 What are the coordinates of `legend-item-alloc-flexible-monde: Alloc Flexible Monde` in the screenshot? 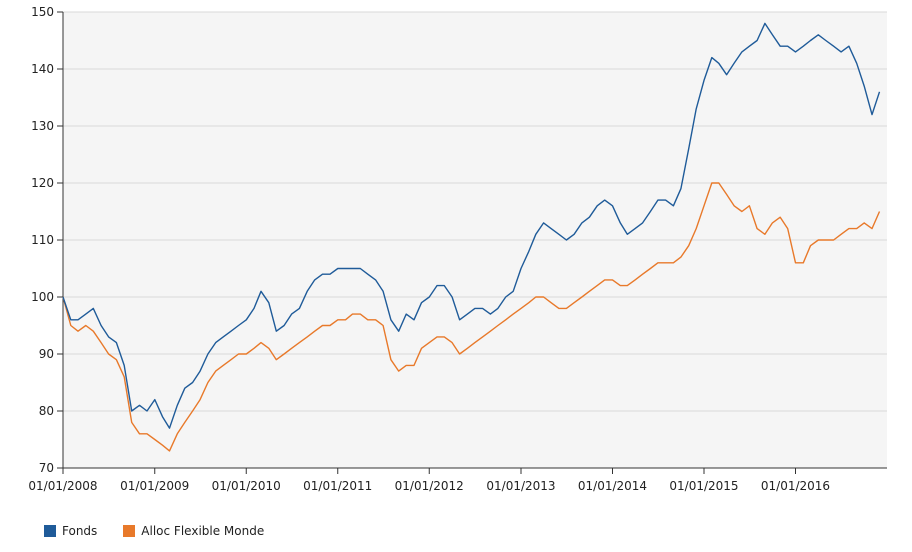 It's located at (193, 531).